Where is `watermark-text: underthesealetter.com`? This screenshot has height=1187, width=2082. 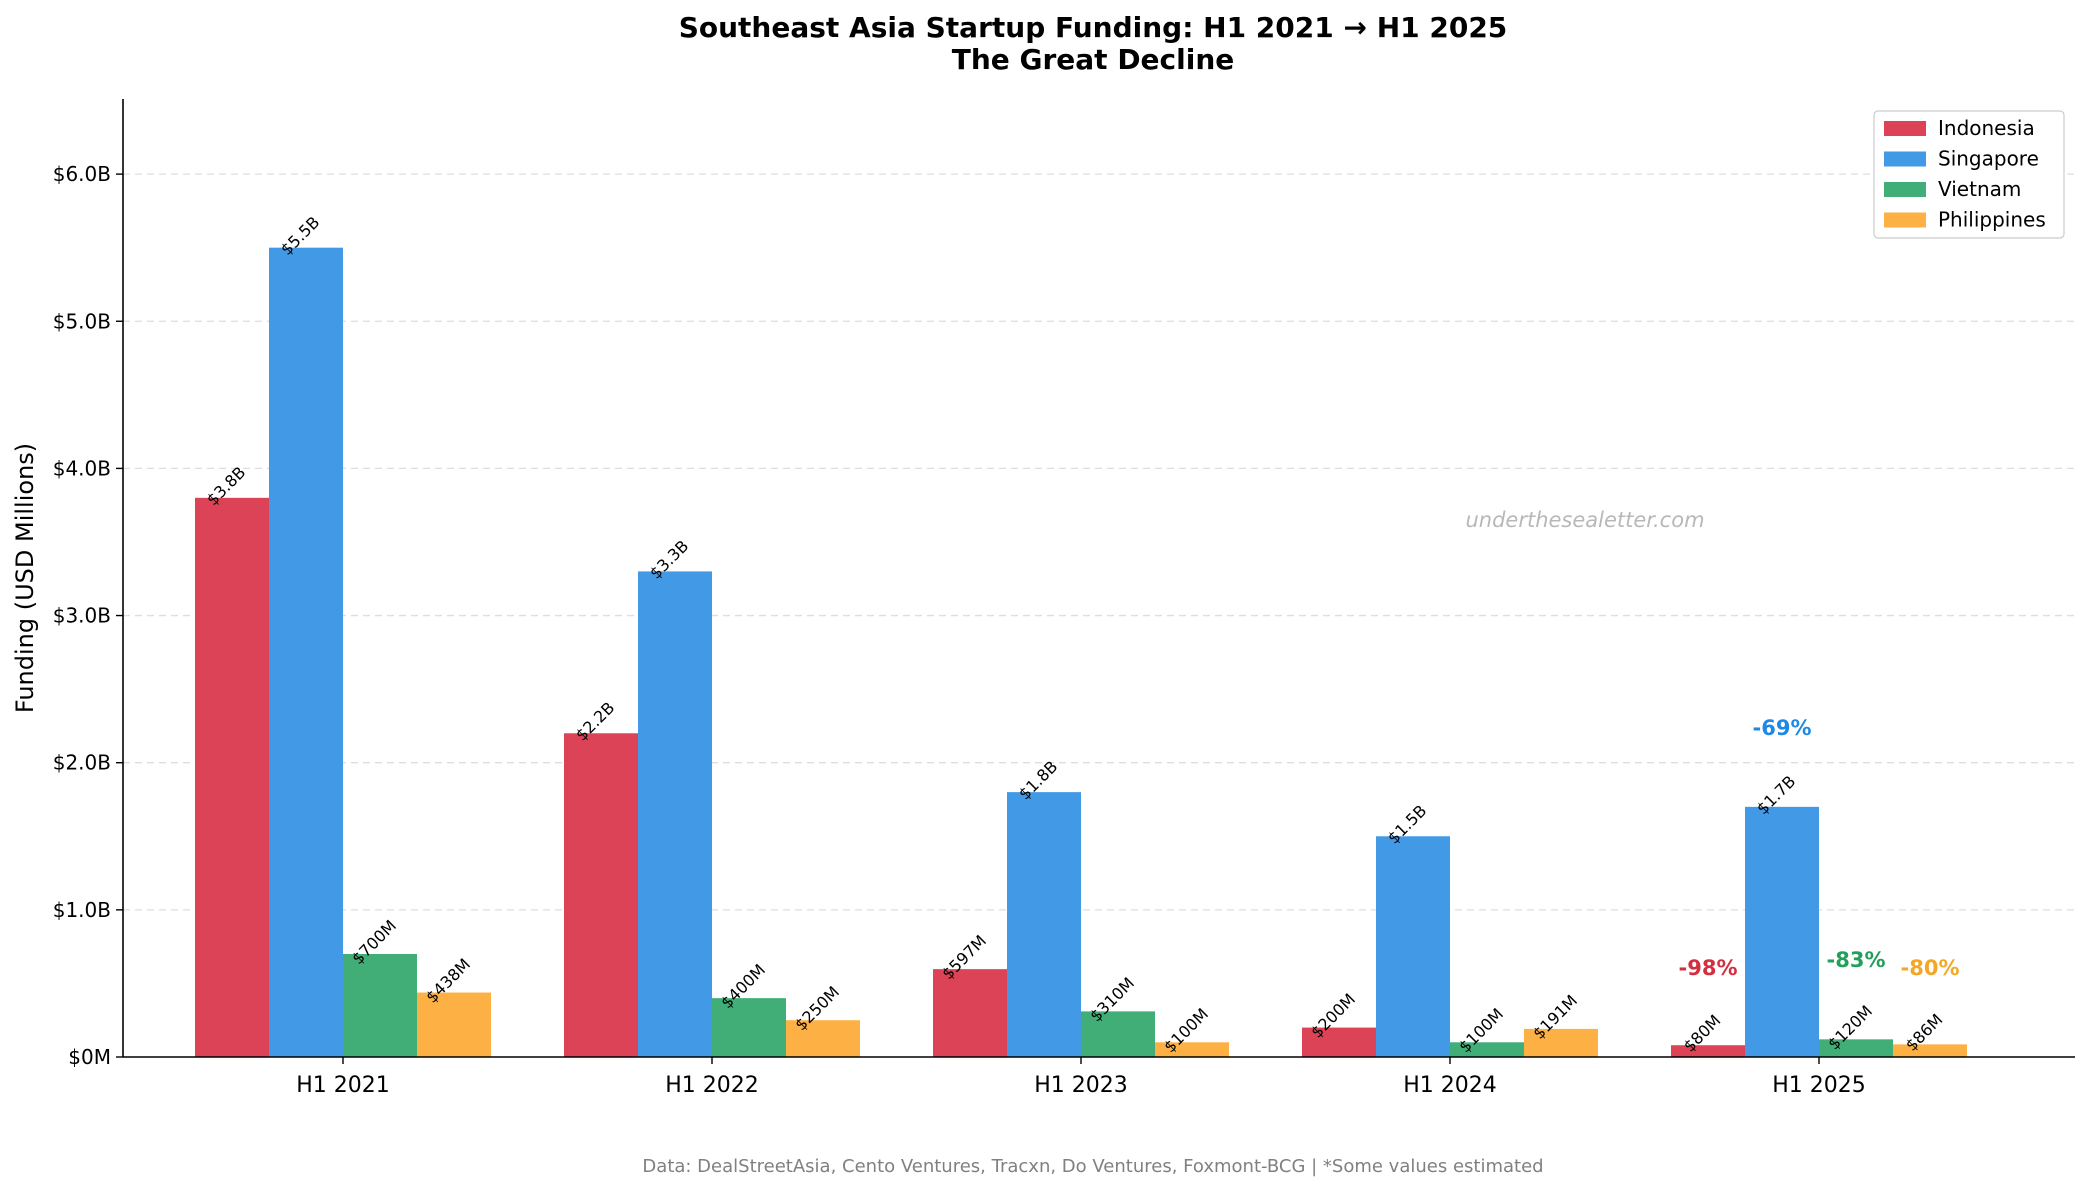 watermark-text: underthesealetter.com is located at coordinates (1584, 520).